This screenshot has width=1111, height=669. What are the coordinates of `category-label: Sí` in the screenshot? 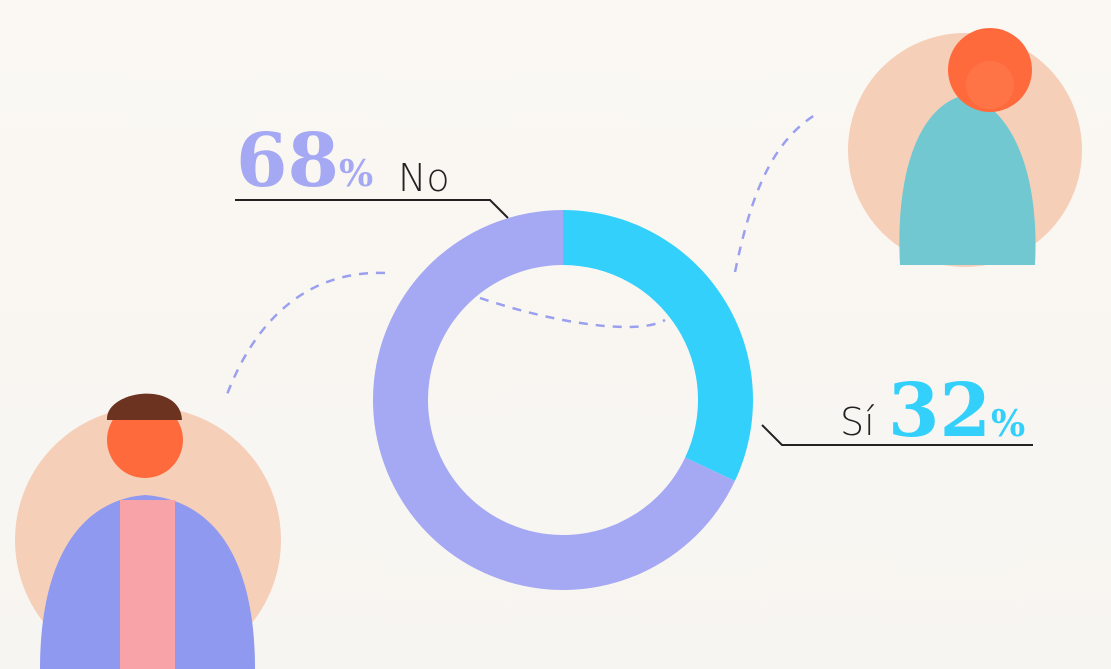 It's located at (857, 422).